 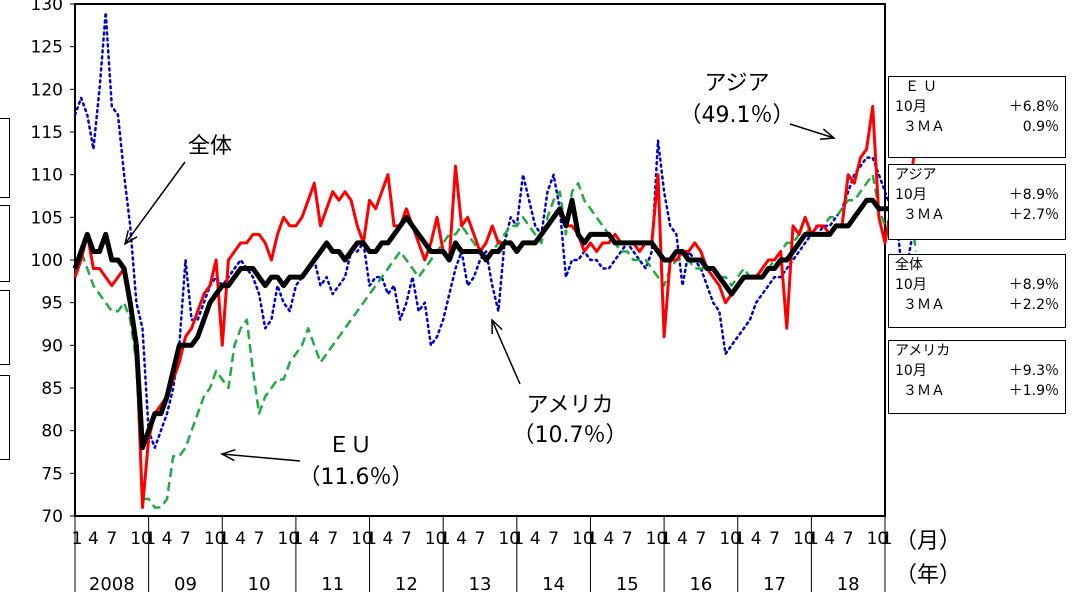 I want to click on annotation-eu-share: （11.6％）, so click(x=356, y=477).